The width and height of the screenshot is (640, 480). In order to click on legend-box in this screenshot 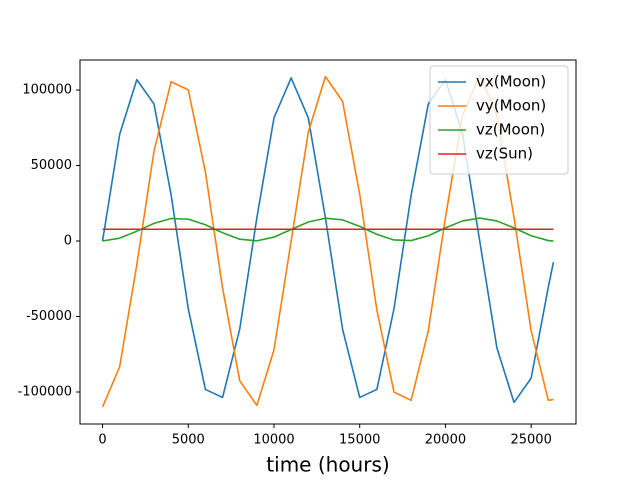, I will do `click(499, 120)`.